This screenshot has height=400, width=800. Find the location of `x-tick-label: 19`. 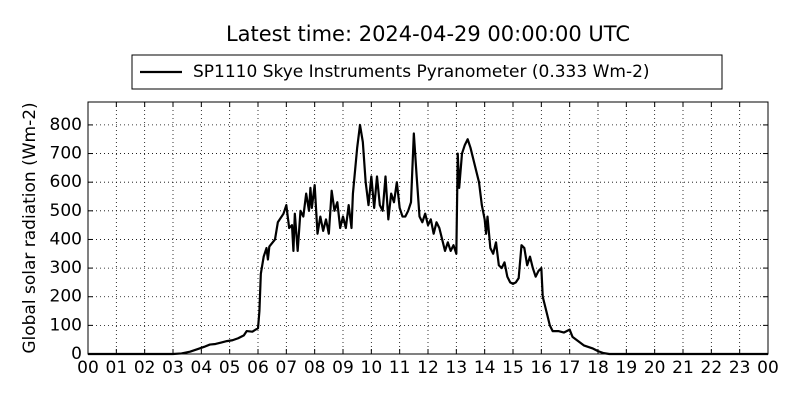

x-tick-label: 19 is located at coordinates (627, 368).